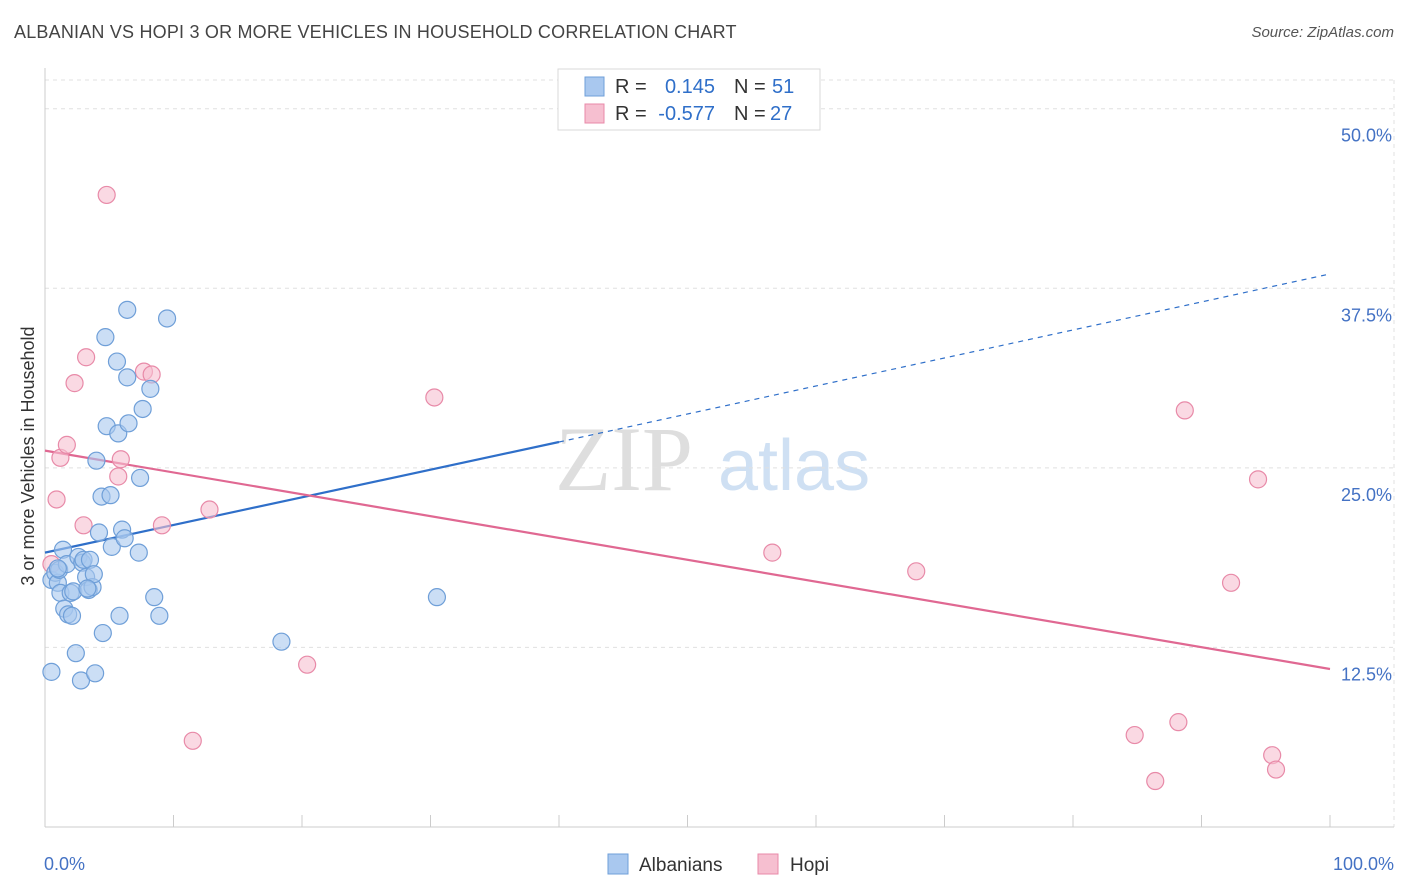 This screenshot has height=892, width=1406. I want to click on trendline-extension-albanians, so click(944, 358).